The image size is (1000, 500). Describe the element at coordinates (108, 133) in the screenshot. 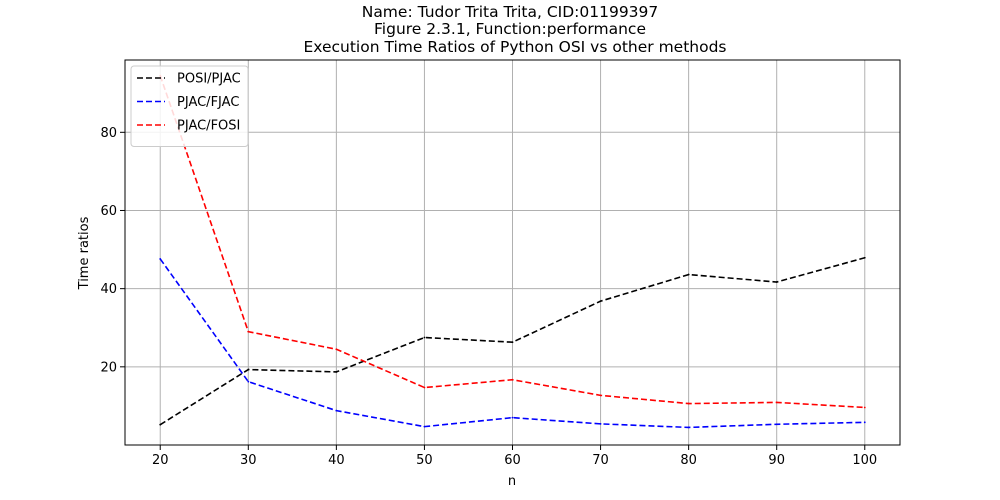

I see `y-tick-label: 80` at that location.